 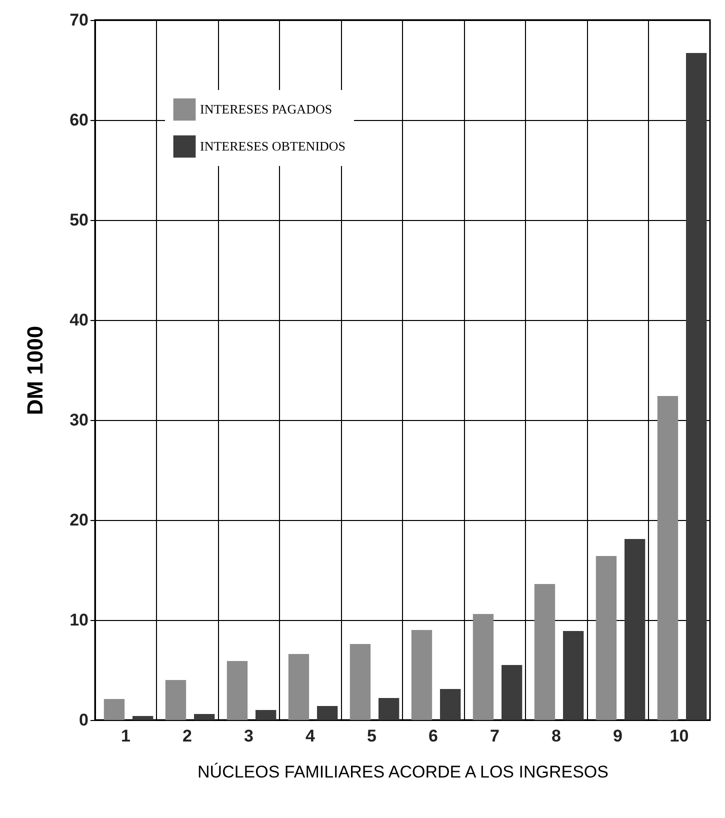 I want to click on y-axis-title: DM 1000, so click(x=35, y=371).